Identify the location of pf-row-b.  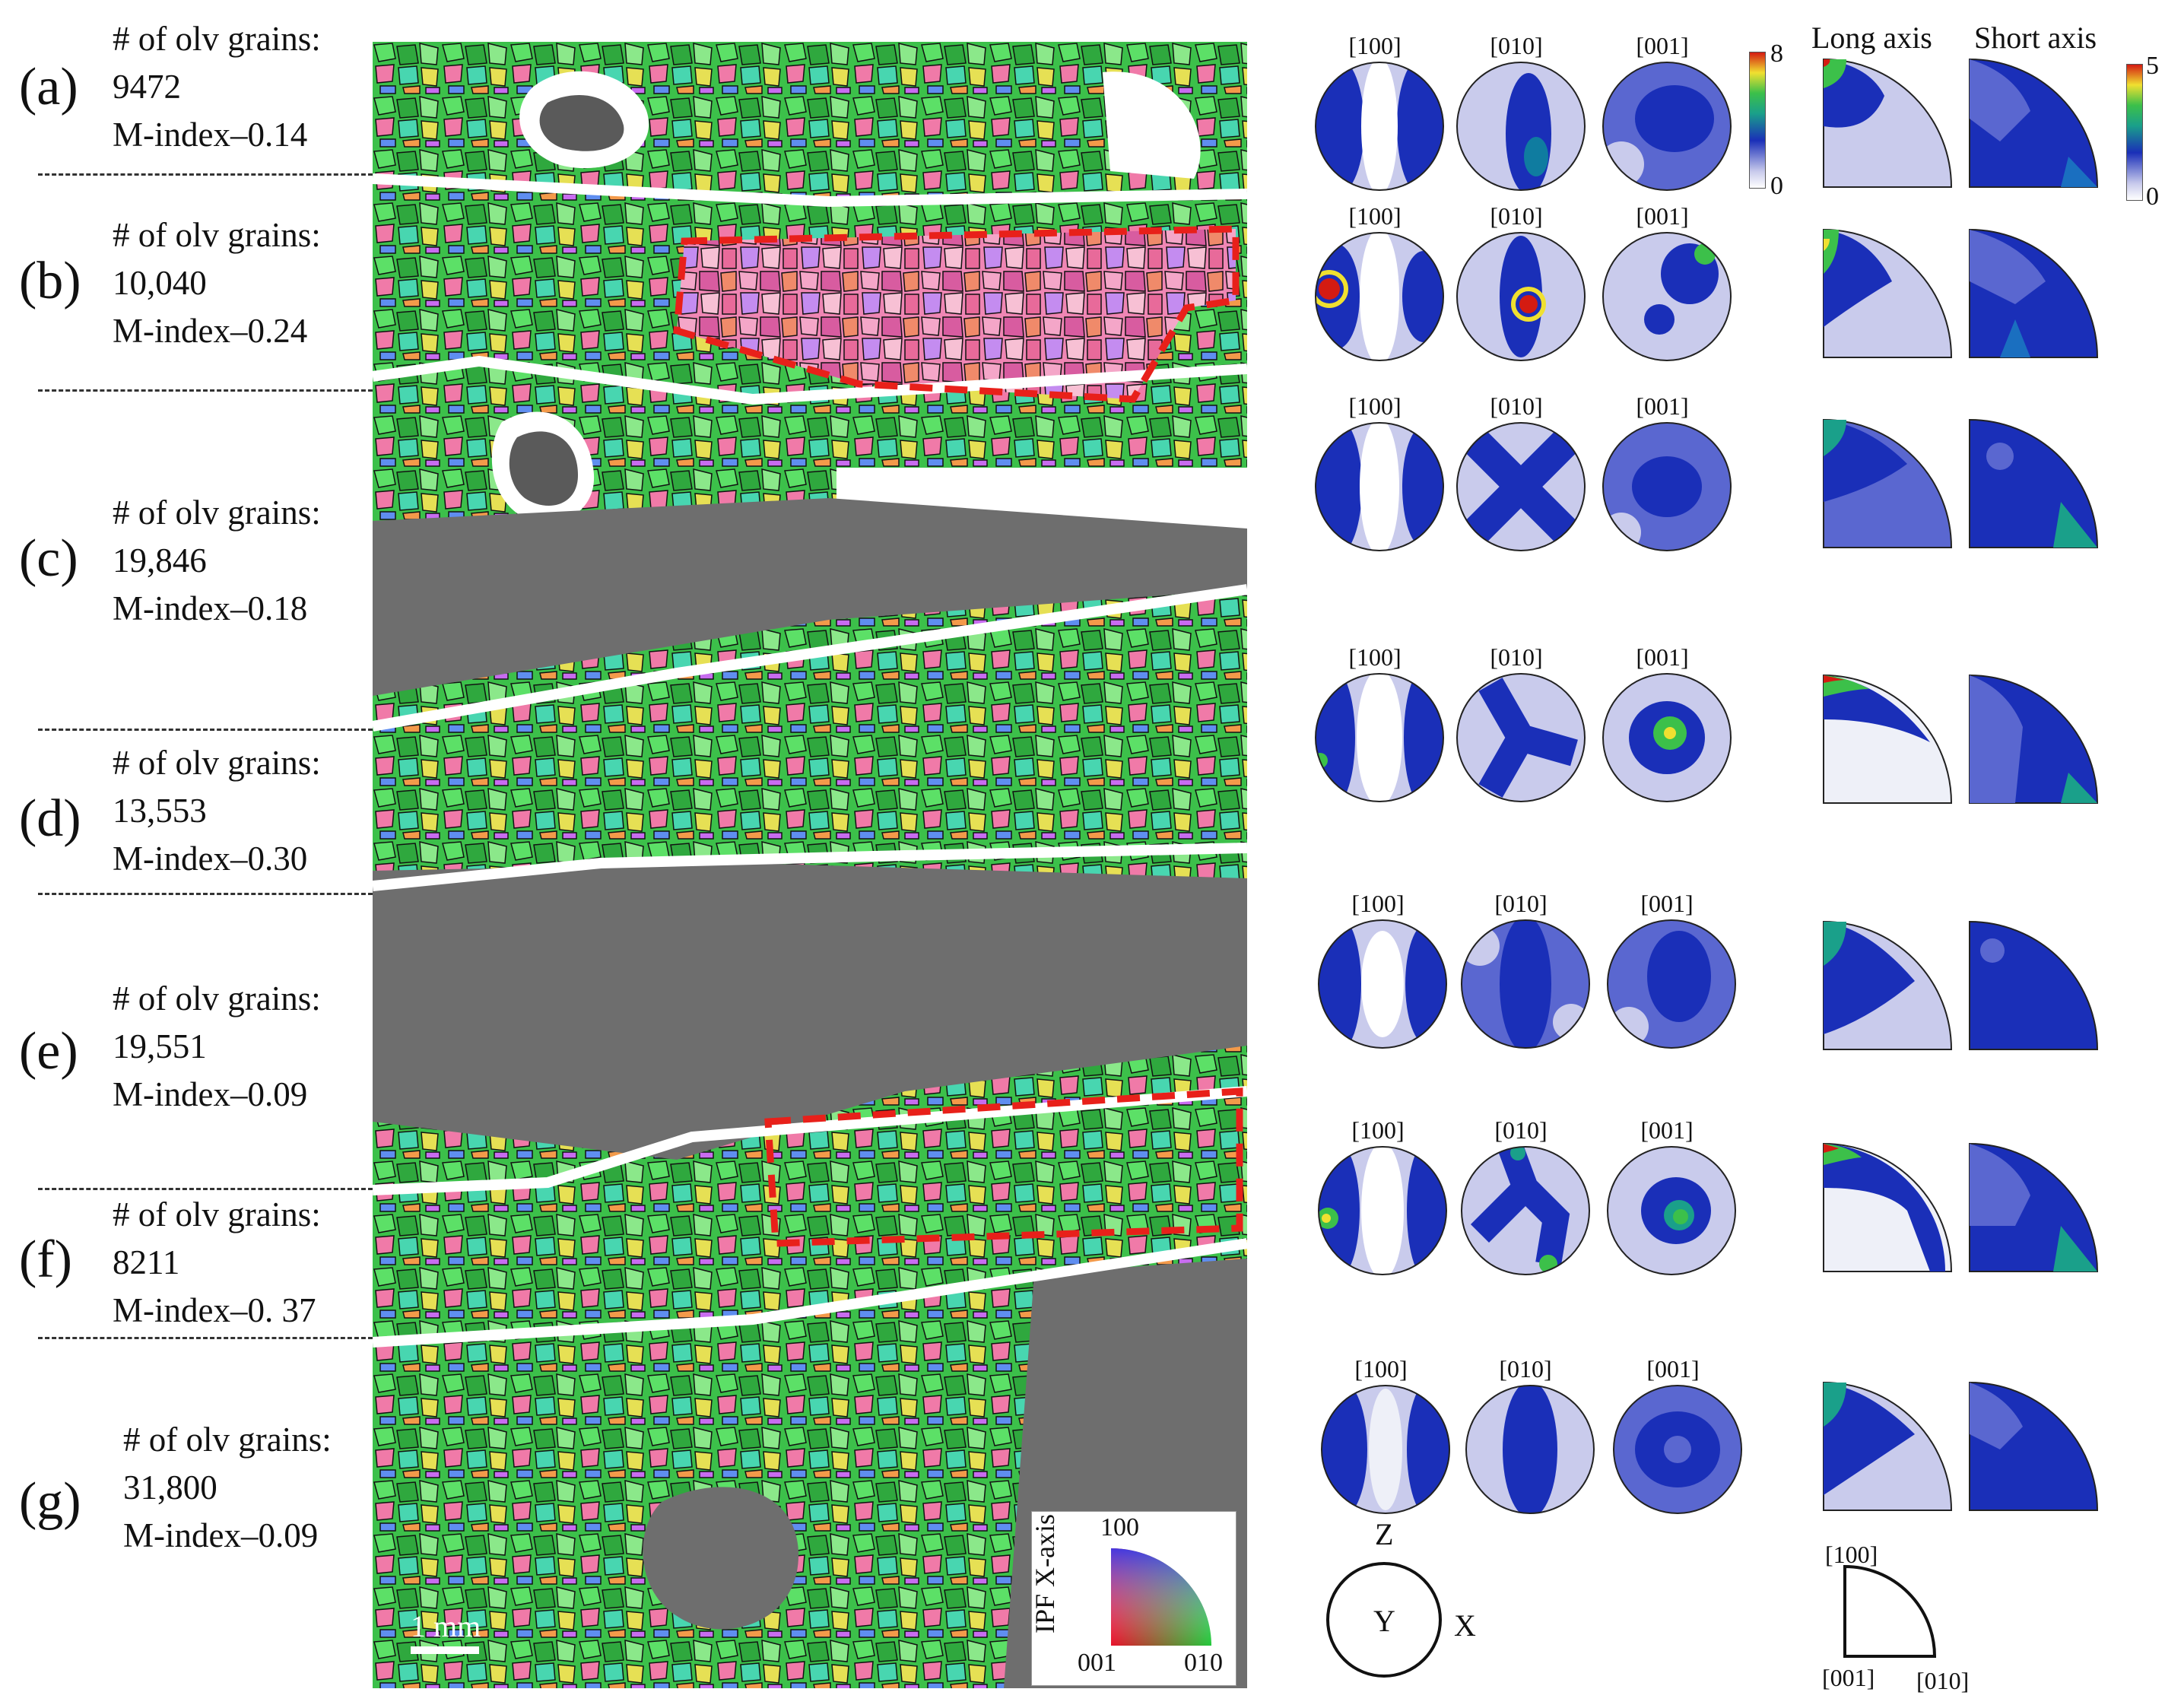
(1707, 294).